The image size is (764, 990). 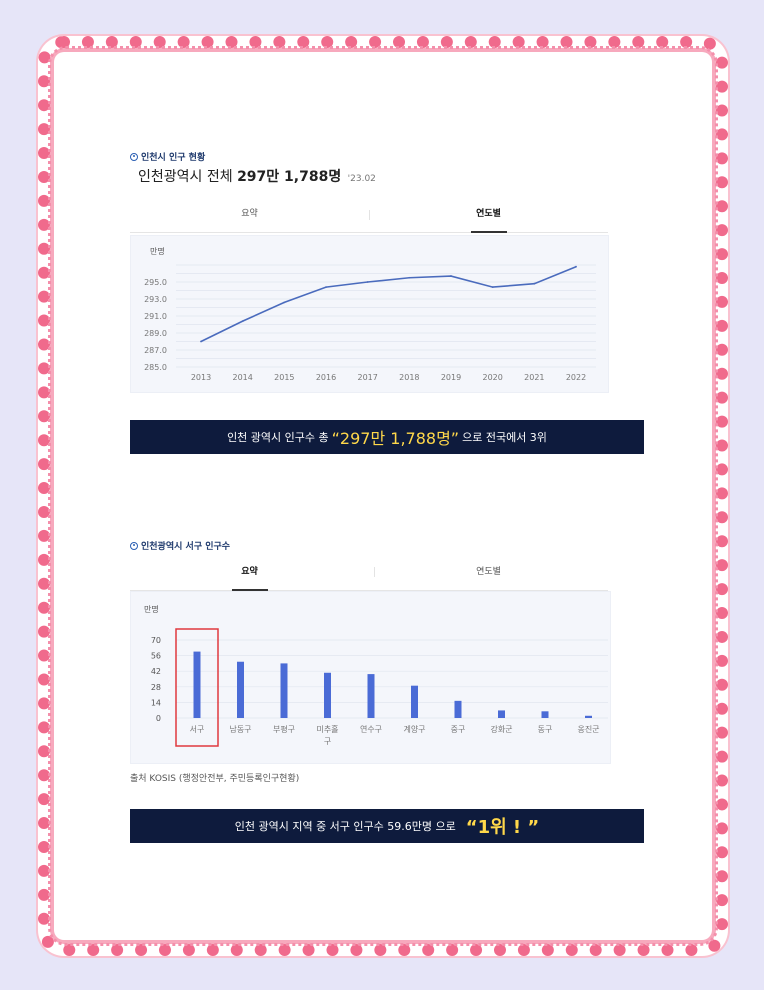 I want to click on y-tick-label: 70, so click(x=156, y=640).